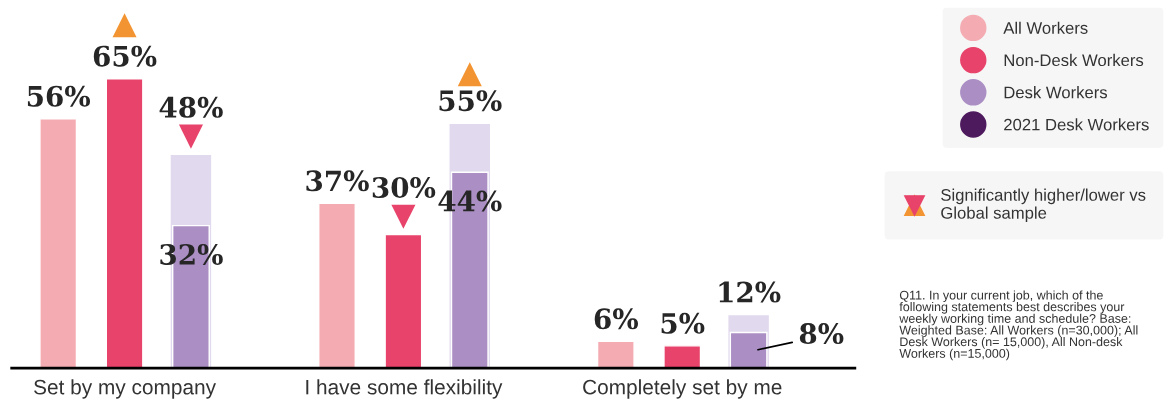 This screenshot has height=409, width=1171. What do you see at coordinates (1043, 205) in the screenshot?
I see `text: Significantly higher/lower vs Global sample` at bounding box center [1043, 205].